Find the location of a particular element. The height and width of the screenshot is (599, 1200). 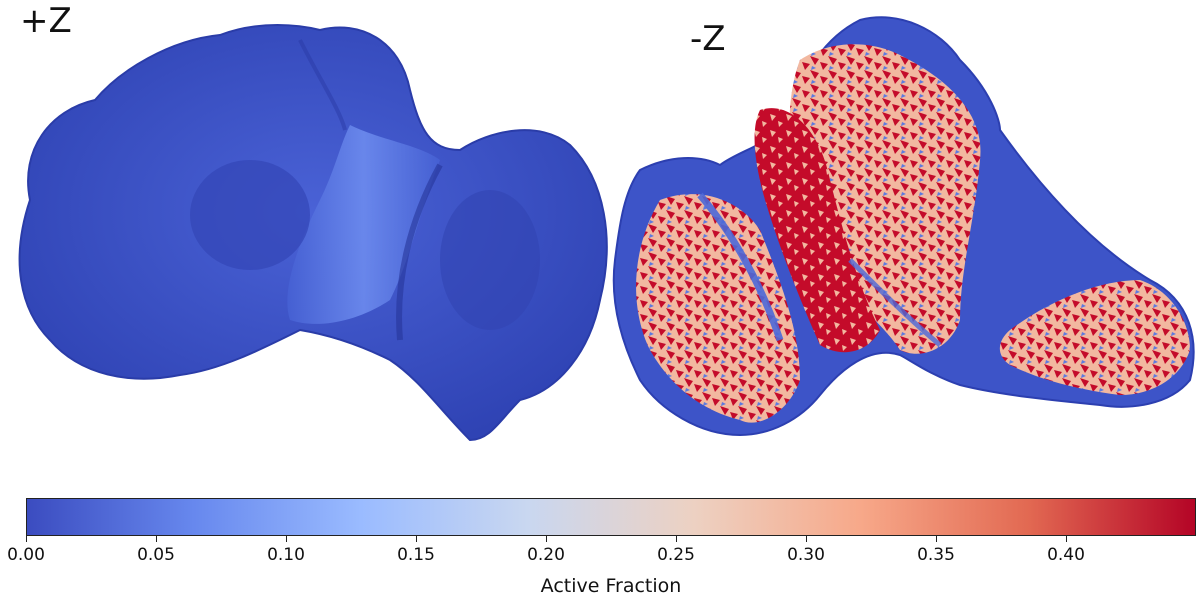

plus-z-crater-left is located at coordinates (250, 215).